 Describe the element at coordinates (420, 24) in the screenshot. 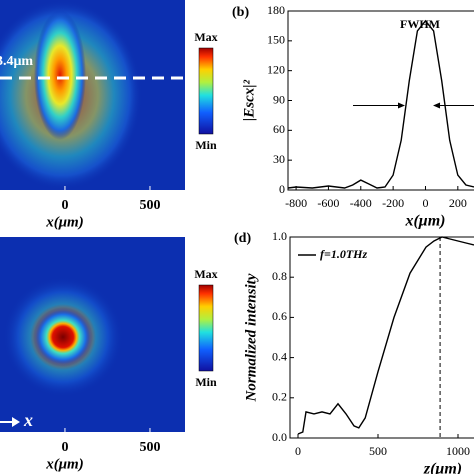

I see `annotation: FWHM` at that location.